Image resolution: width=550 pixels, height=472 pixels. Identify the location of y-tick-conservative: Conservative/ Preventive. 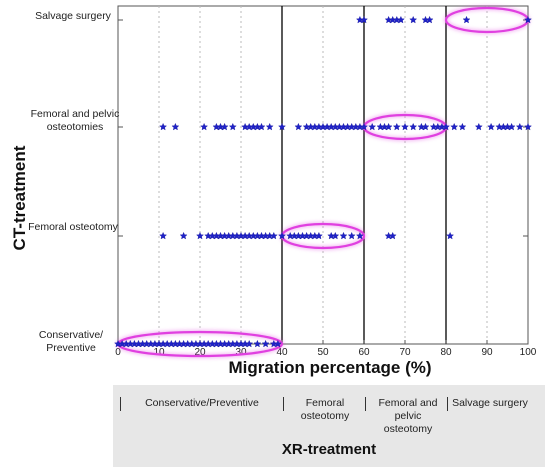
(71, 341).